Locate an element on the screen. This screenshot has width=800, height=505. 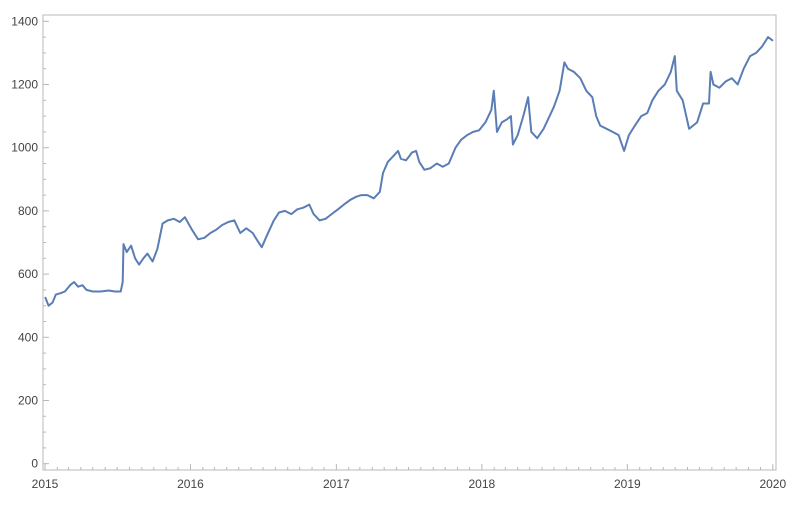
y-tick-label: 1000 is located at coordinates (24, 148).